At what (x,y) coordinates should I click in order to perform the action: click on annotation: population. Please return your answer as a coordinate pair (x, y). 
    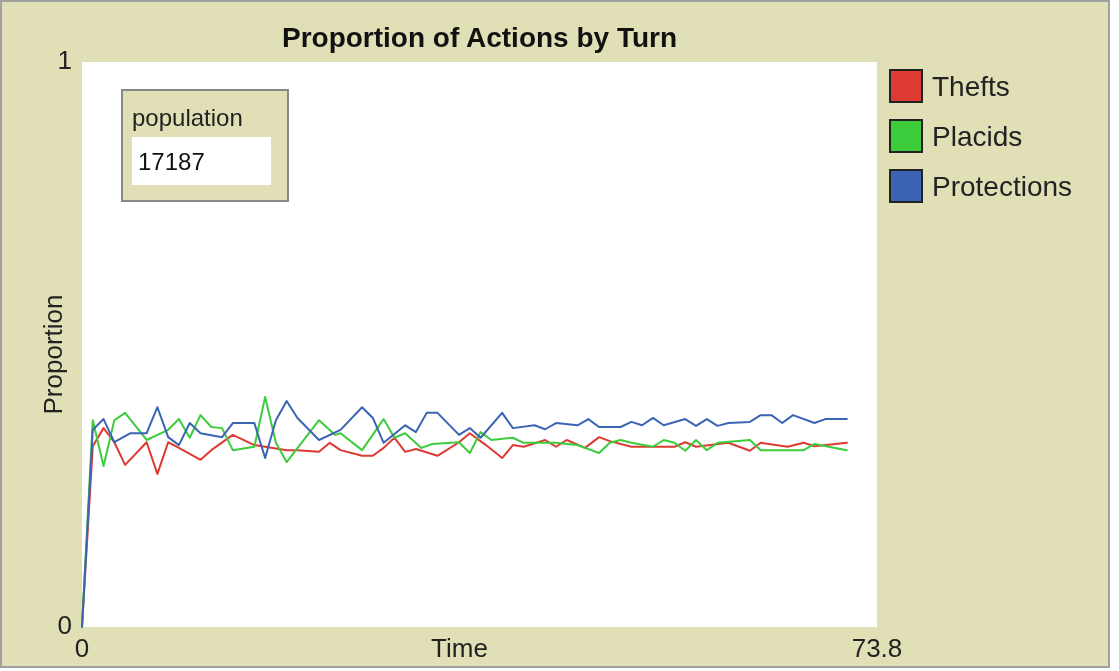
    Looking at the image, I should click on (187, 117).